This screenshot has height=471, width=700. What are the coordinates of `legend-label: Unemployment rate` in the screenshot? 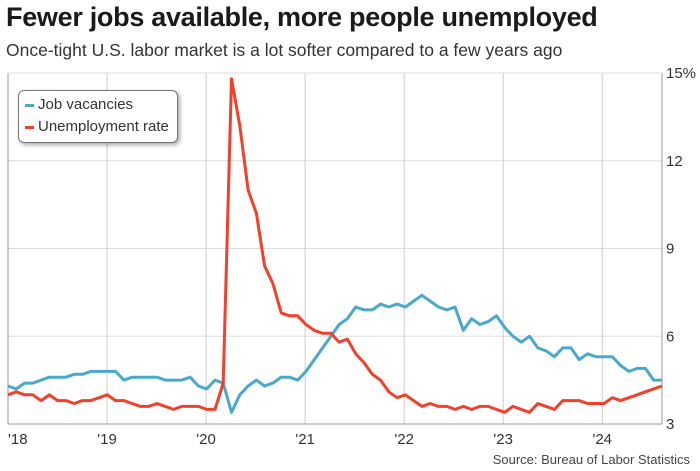 It's located at (103, 126).